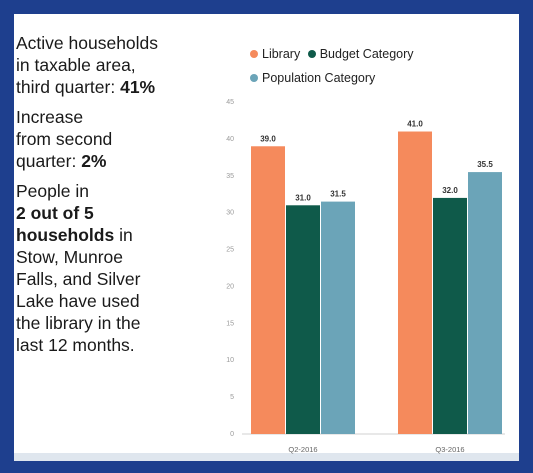  What do you see at coordinates (312, 78) in the screenshot?
I see `legend-item-population: Population Category` at bounding box center [312, 78].